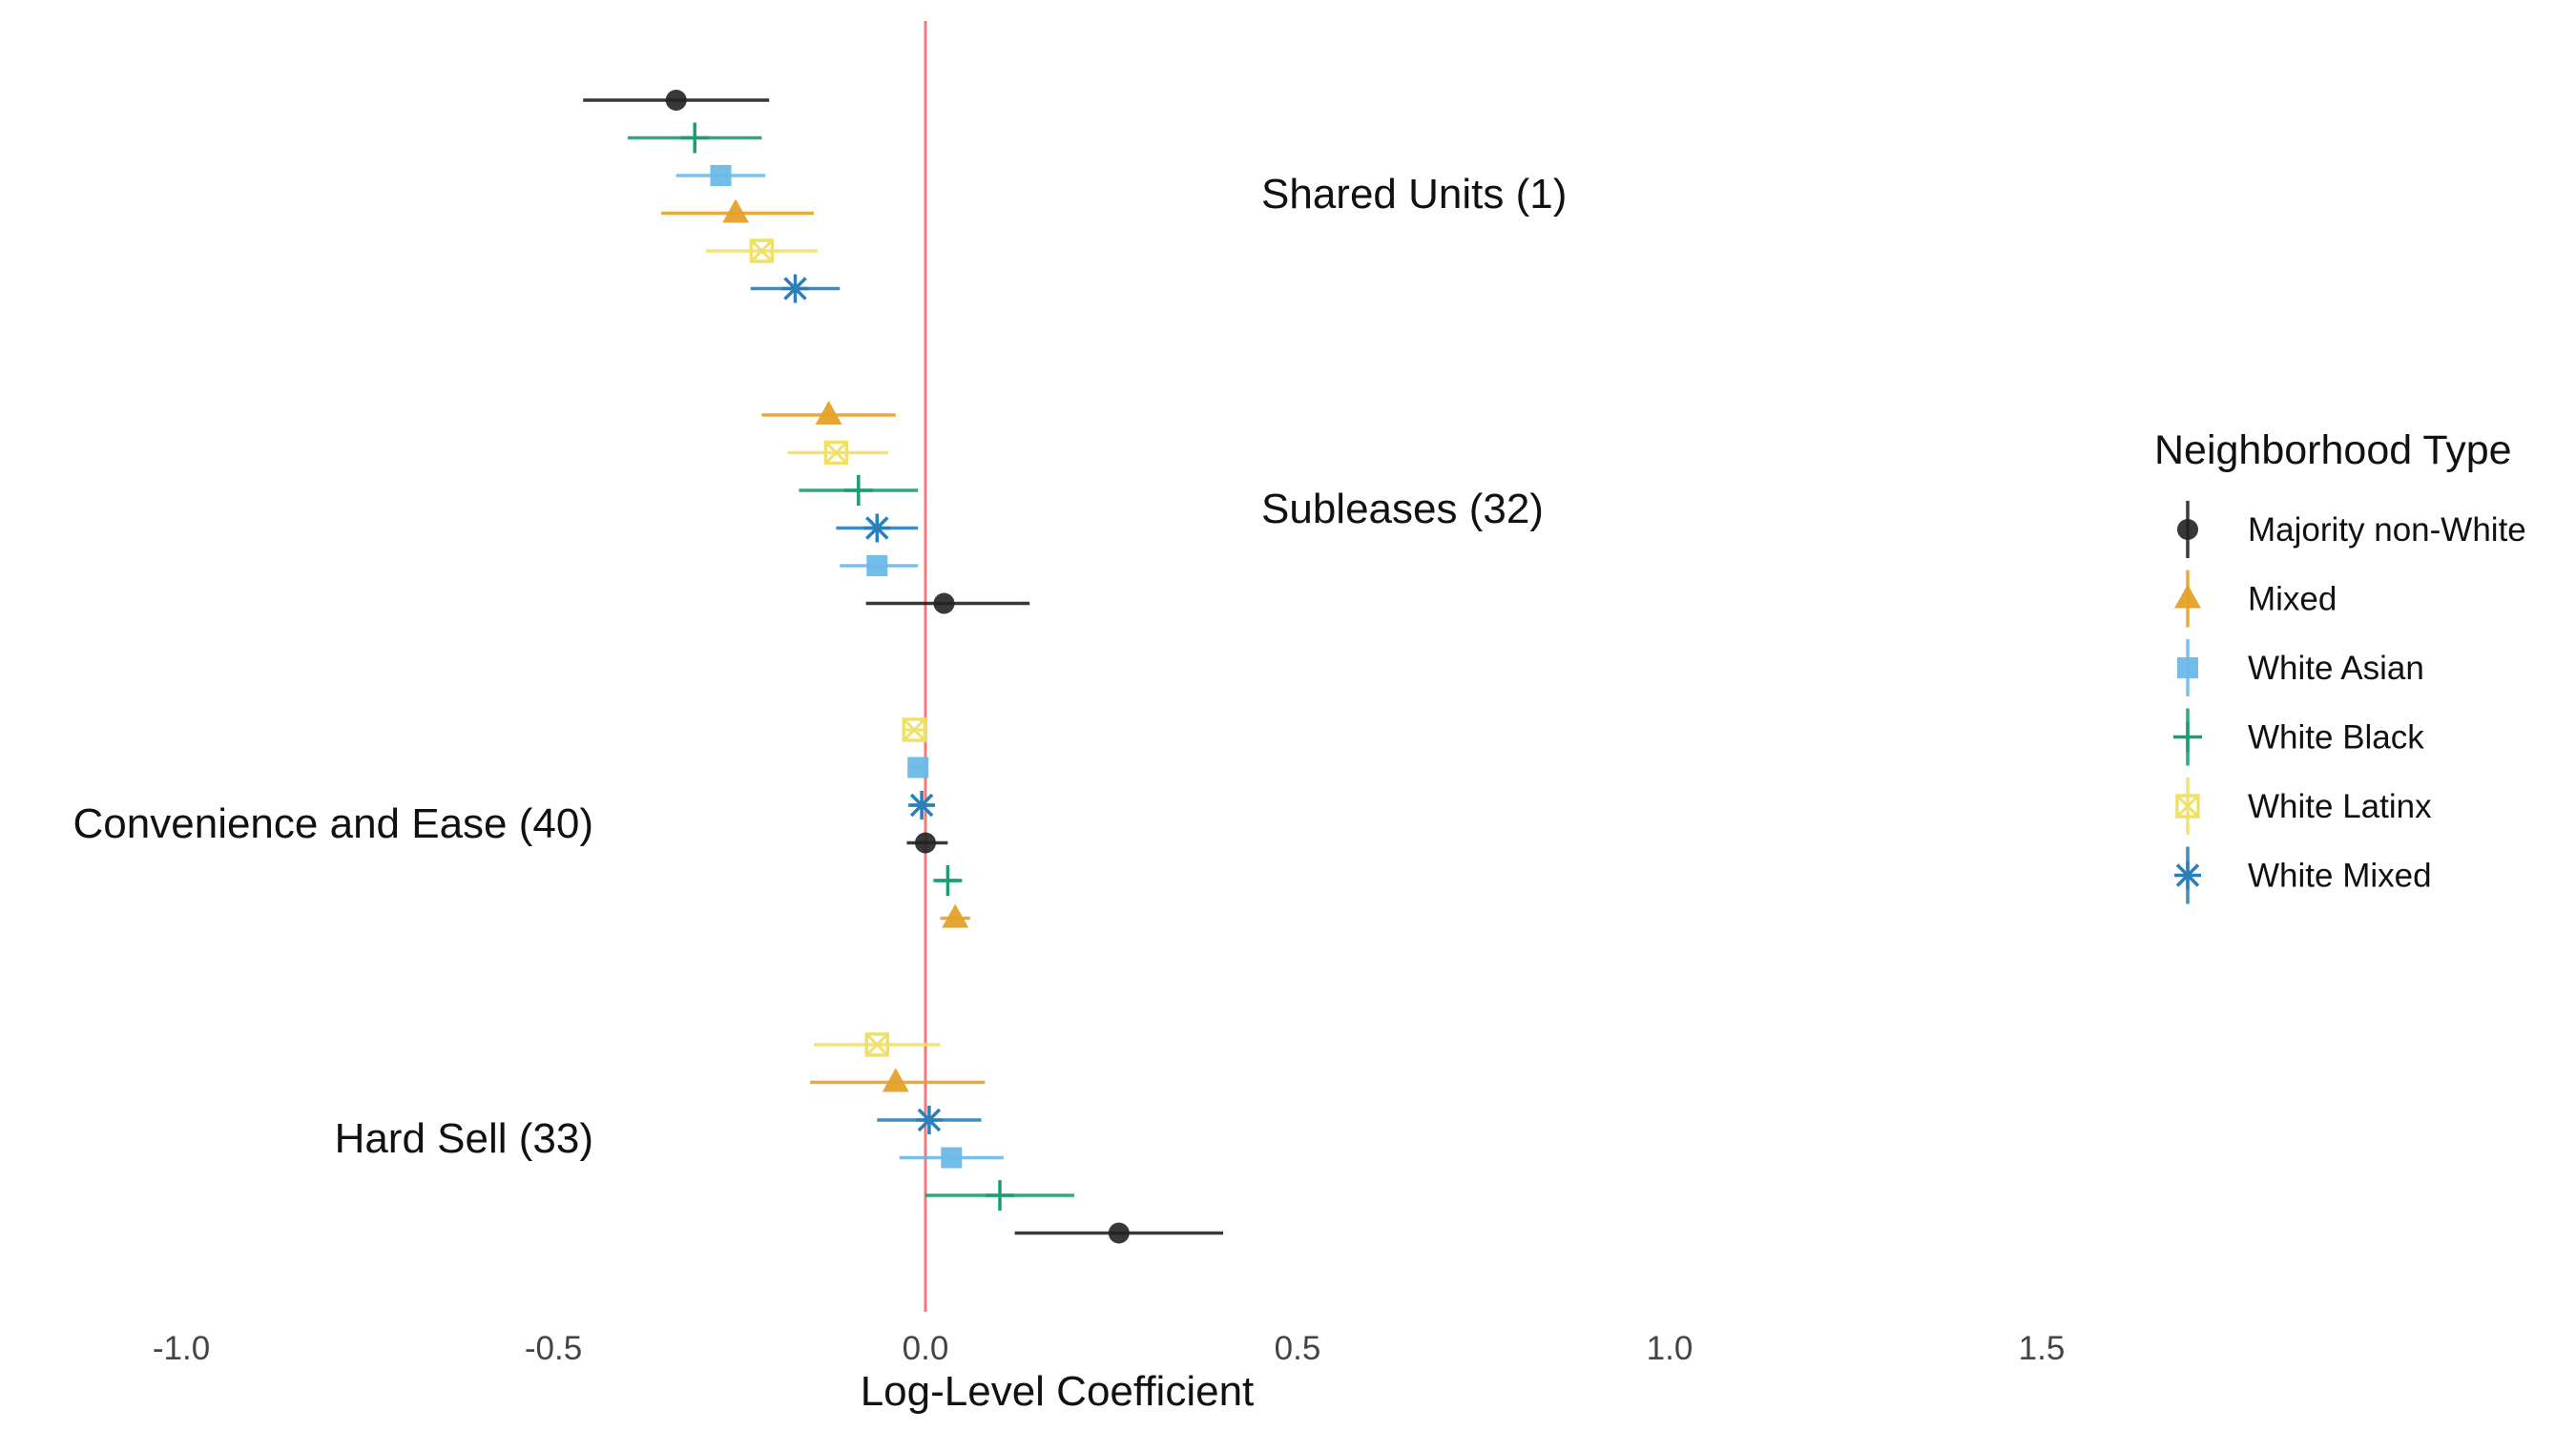  Describe the element at coordinates (2387, 530) in the screenshot. I see `legend-label: Majority non-White` at that location.